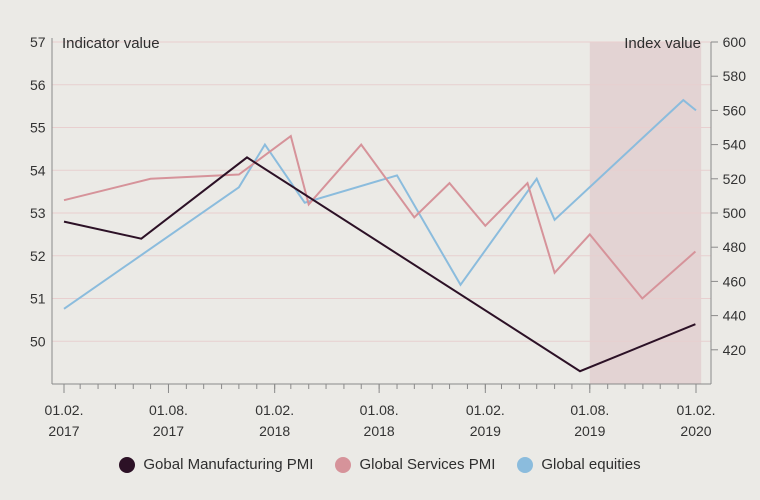 This screenshot has height=500, width=760. Describe the element at coordinates (735, 145) in the screenshot. I see `right-tick-label: 540` at that location.